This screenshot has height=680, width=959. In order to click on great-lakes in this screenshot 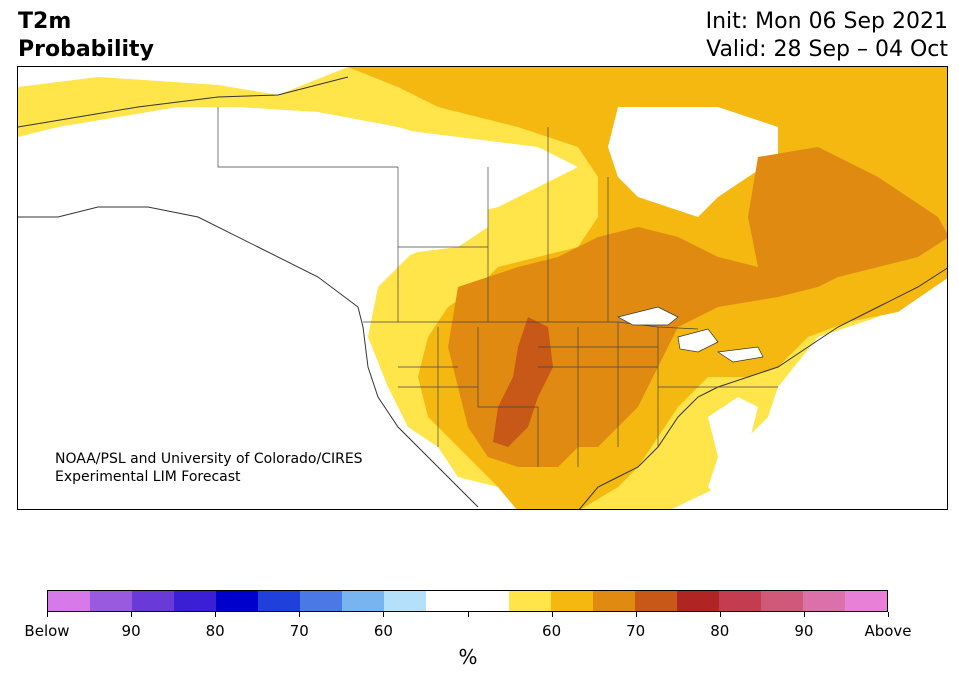, I will do `click(690, 334)`.